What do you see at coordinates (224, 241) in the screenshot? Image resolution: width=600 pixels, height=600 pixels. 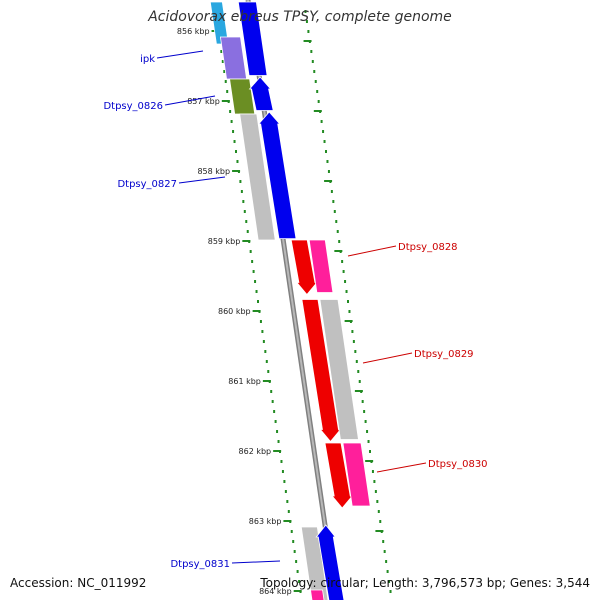 I see `tick-label: 859 kbp` at bounding box center [224, 241].